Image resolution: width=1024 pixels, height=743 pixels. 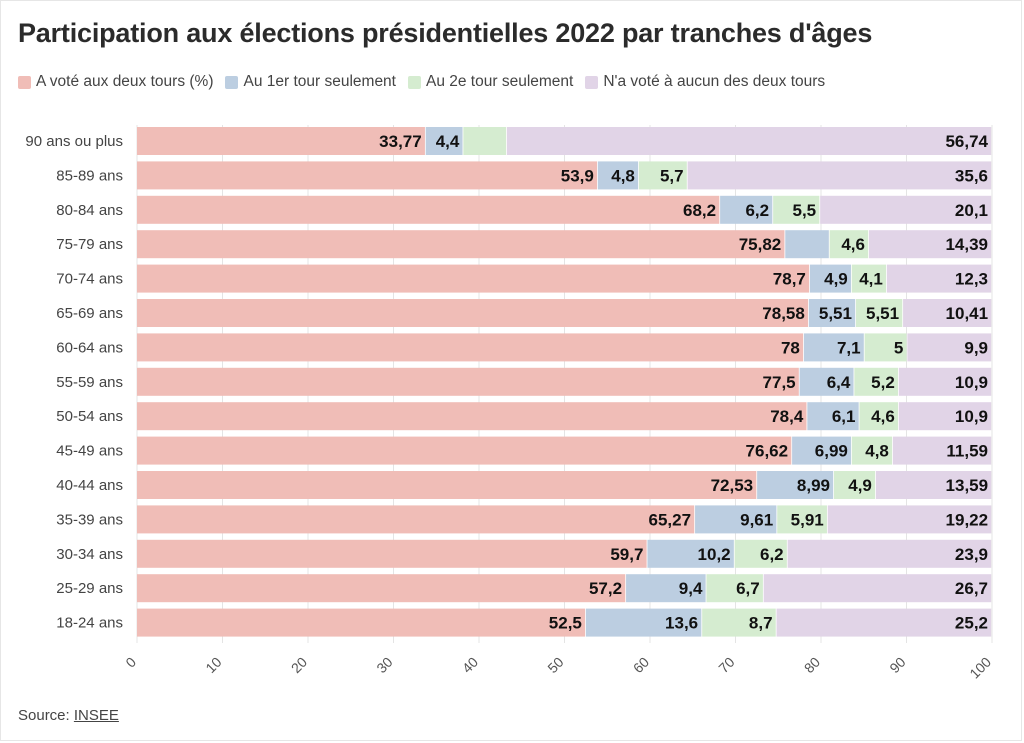 What do you see at coordinates (714, 554) in the screenshot?
I see `data-label-first_only: 10,2` at bounding box center [714, 554].